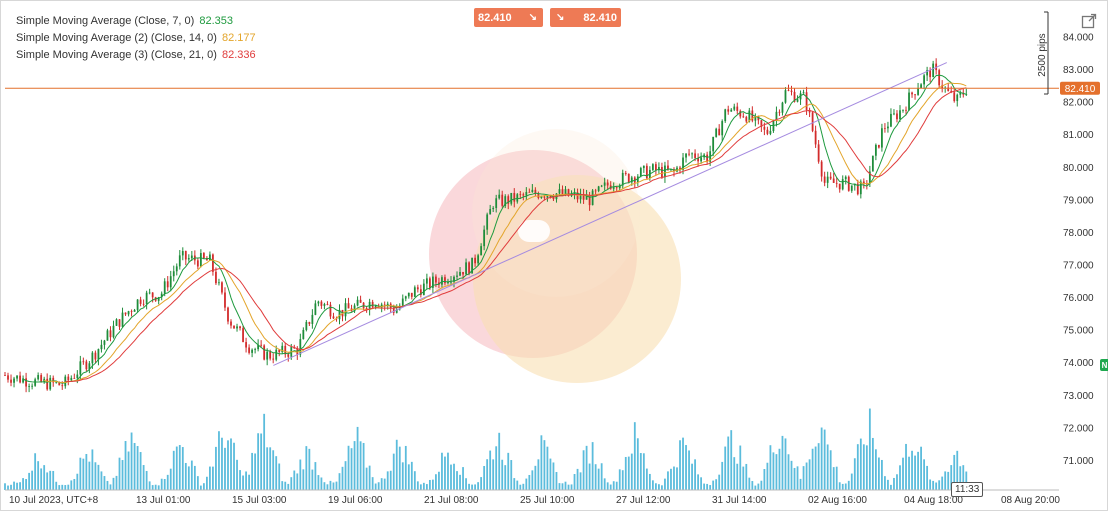  Describe the element at coordinates (600, 17) in the screenshot. I see `buy-price-text: 82.410` at that location.